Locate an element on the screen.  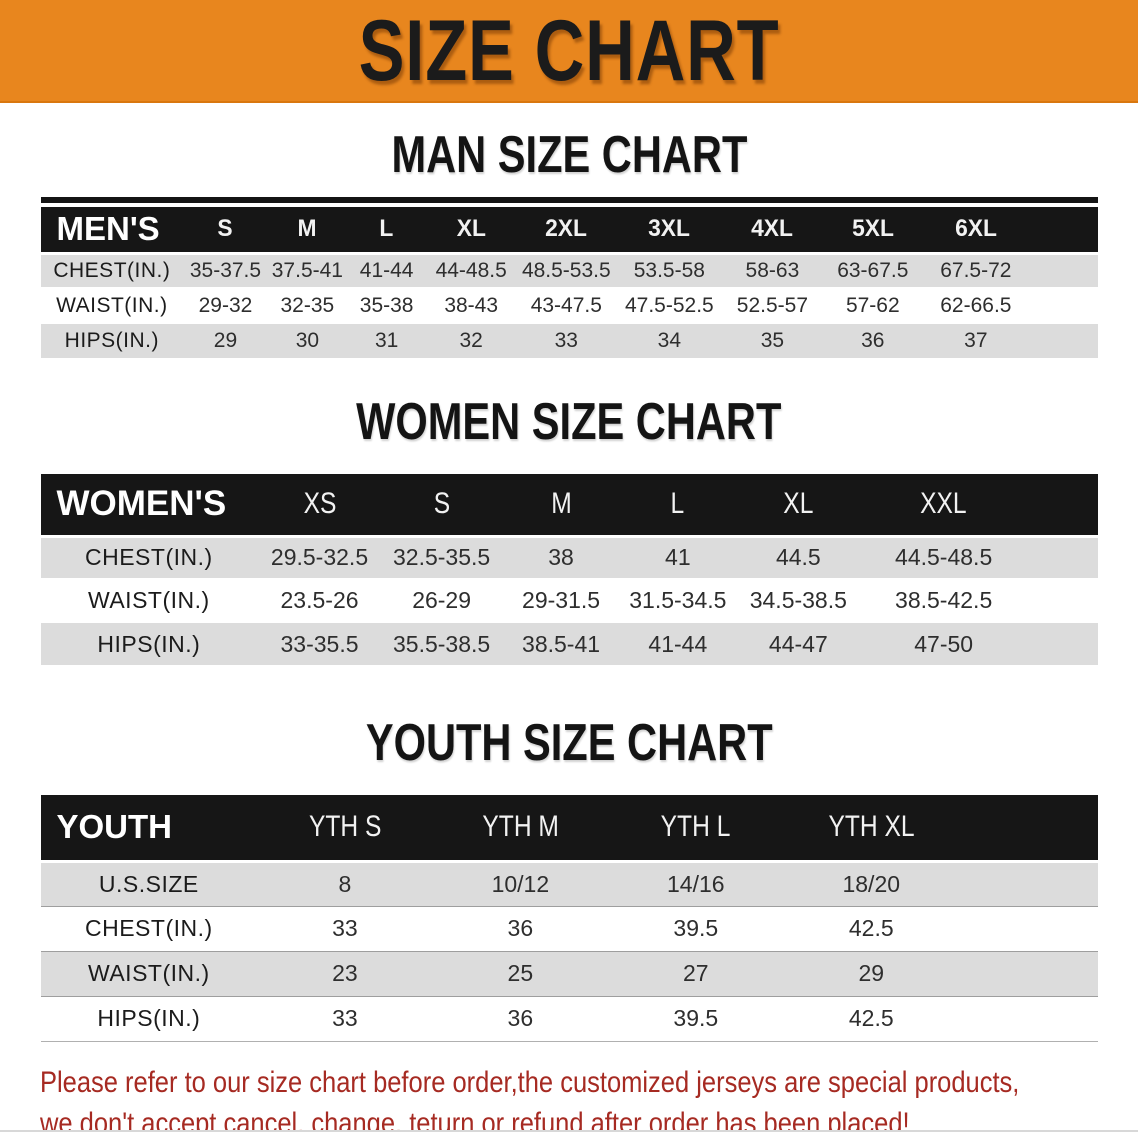
table-title: WOMEN'S is located at coordinates (149, 505).